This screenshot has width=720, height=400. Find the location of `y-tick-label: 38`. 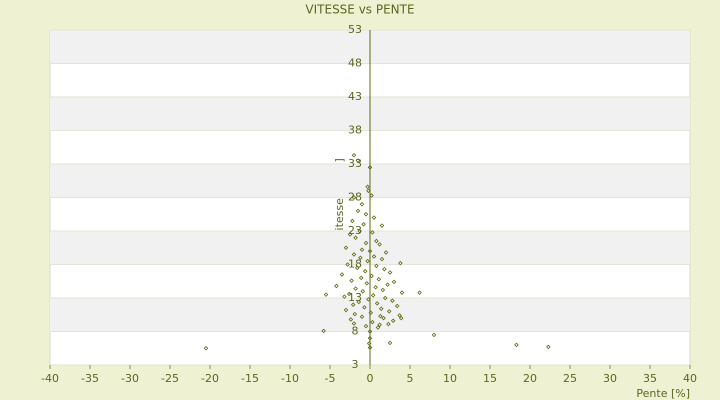

y-tick-label: 38 is located at coordinates (355, 130).